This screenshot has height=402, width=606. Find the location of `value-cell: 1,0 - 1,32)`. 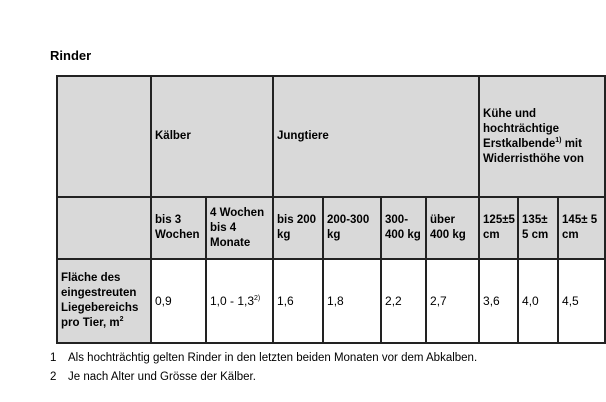

value-cell: 1,0 - 1,32) is located at coordinates (239, 301).